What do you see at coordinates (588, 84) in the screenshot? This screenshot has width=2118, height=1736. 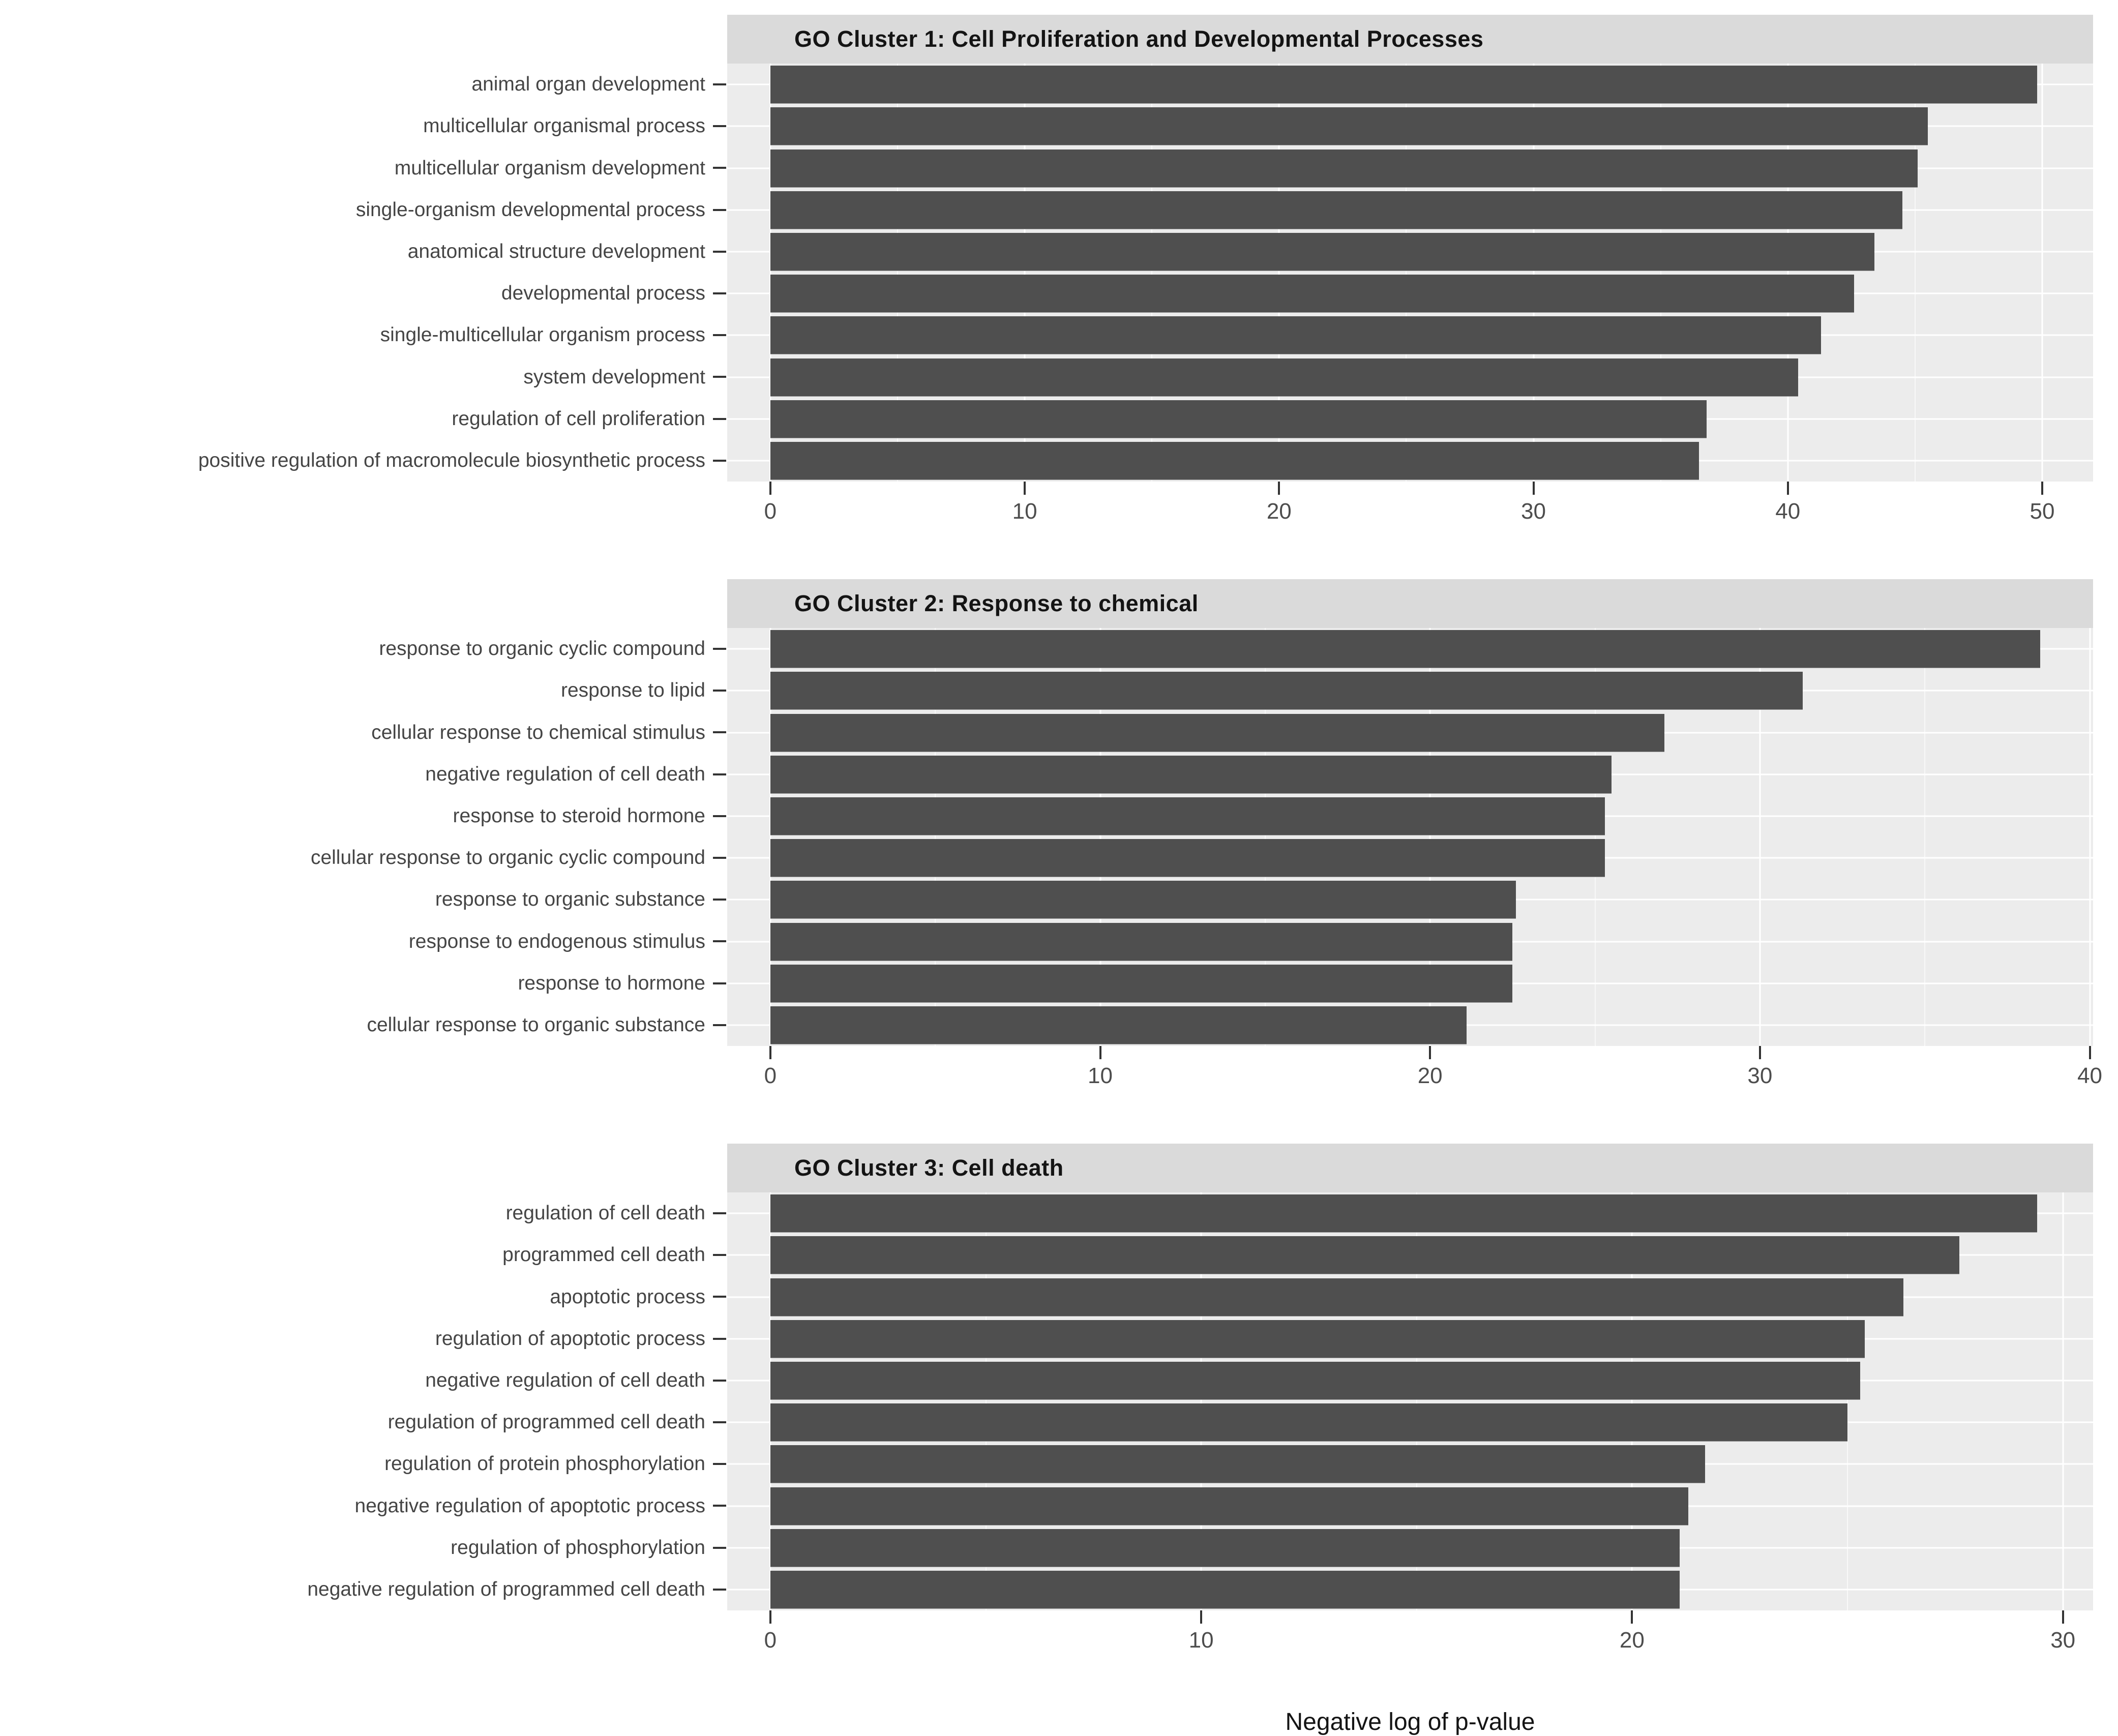 I see `category-label: animal organ development` at bounding box center [588, 84].